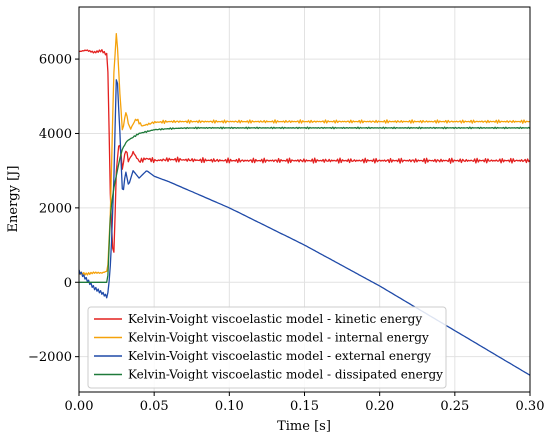  What do you see at coordinates (304, 426) in the screenshot?
I see `x-axis-title: Time [s]` at bounding box center [304, 426].